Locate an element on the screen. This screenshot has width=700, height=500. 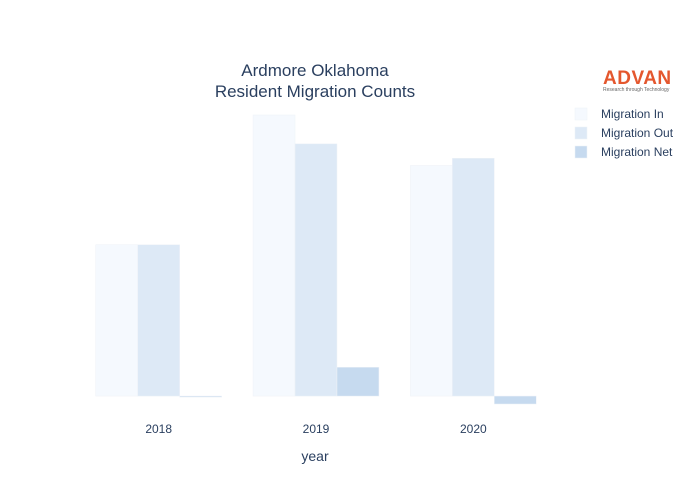
x-tick-labels: 2018 2019 2020 is located at coordinates (316, 429).